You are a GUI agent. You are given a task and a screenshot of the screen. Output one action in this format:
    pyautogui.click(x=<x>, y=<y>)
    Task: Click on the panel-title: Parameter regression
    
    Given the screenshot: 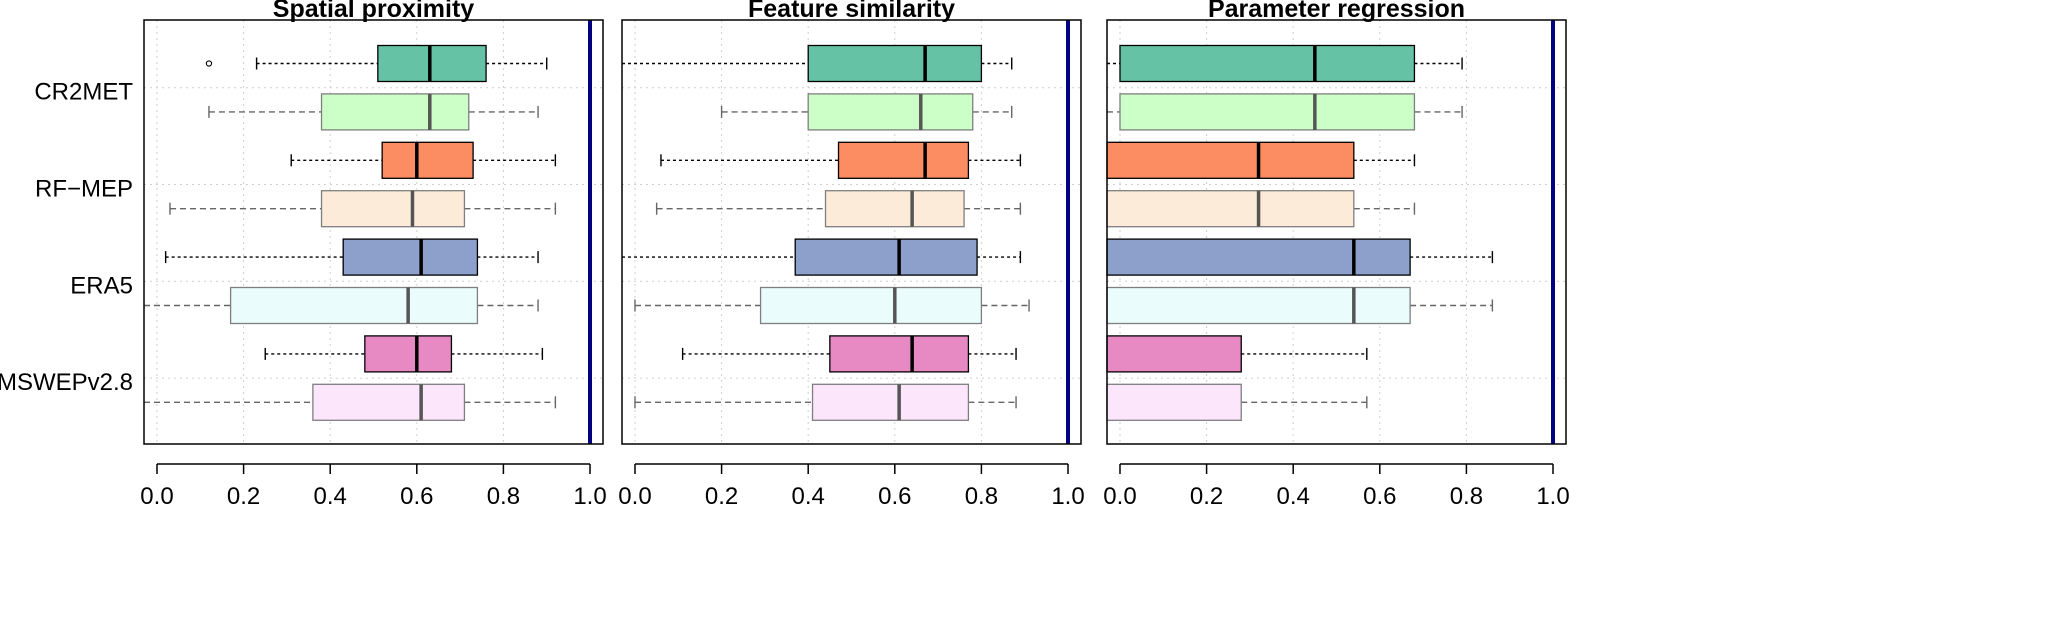 What is the action you would take?
    pyautogui.click(x=1336, y=11)
    